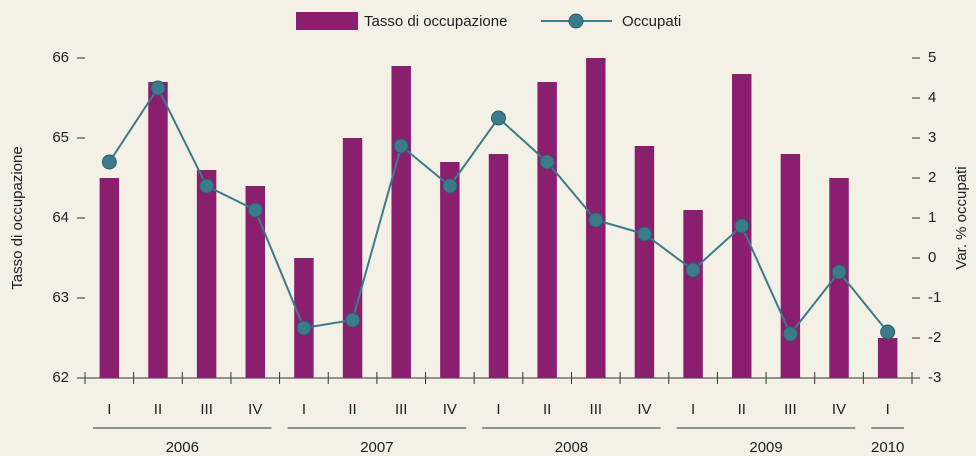  What do you see at coordinates (765, 447) in the screenshot?
I see `group-label: 2009` at bounding box center [765, 447].